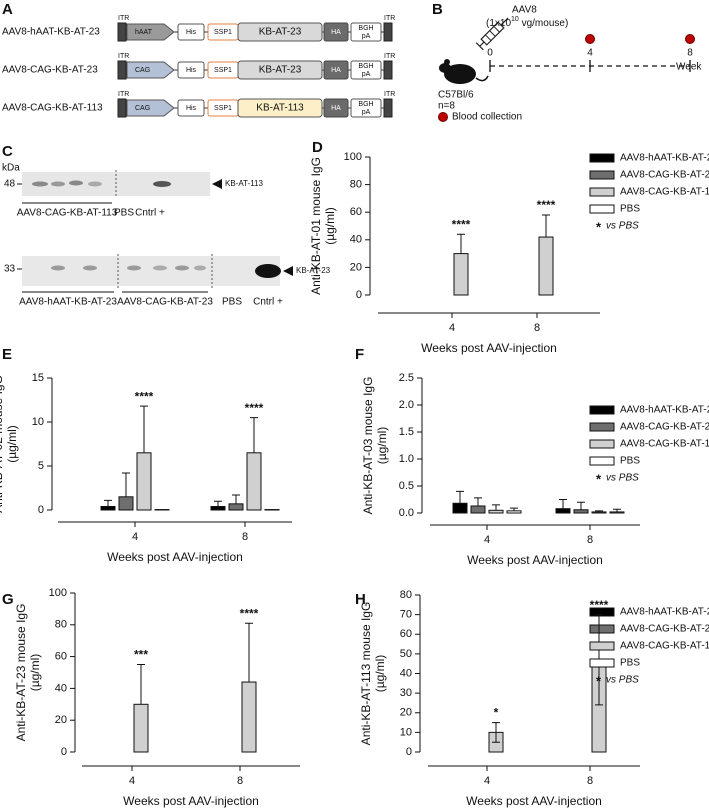 The width and height of the screenshot is (709, 811). I want to click on note-star: *, so click(599, 226).